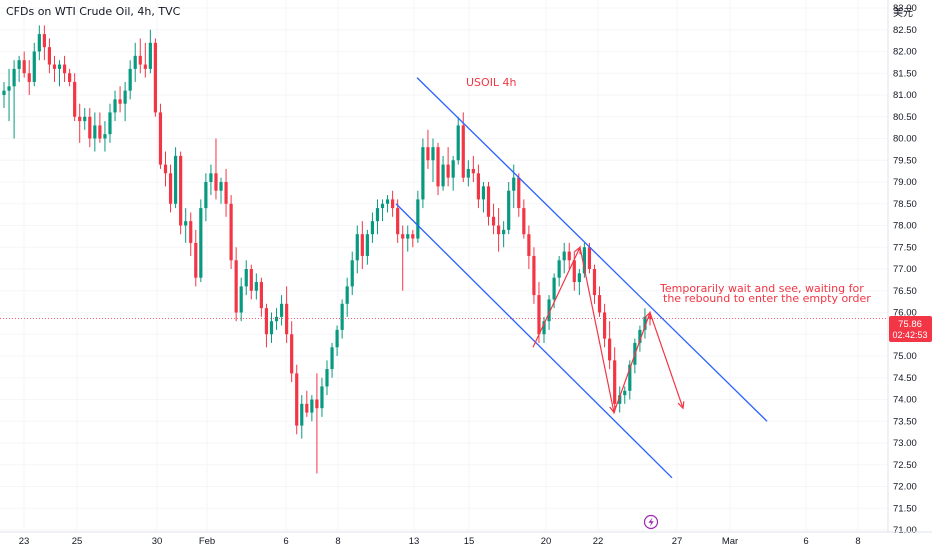  I want to click on chart-title: CFDs on WTI Crude Oil, 4h, TVC, so click(93, 11).